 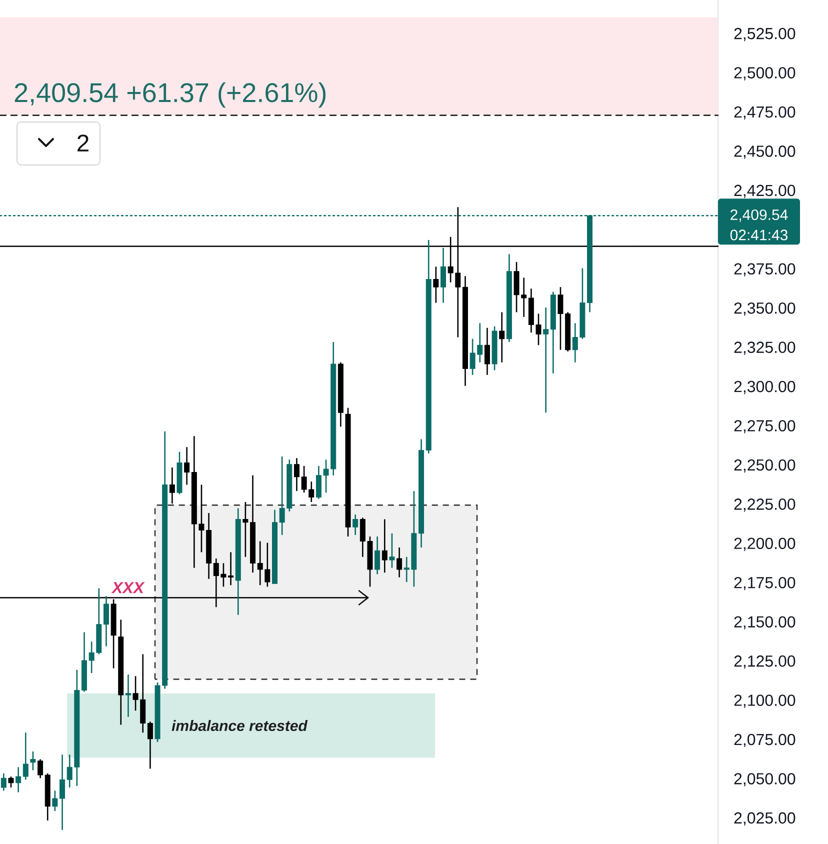 I want to click on annotation: 2, so click(x=83, y=143).